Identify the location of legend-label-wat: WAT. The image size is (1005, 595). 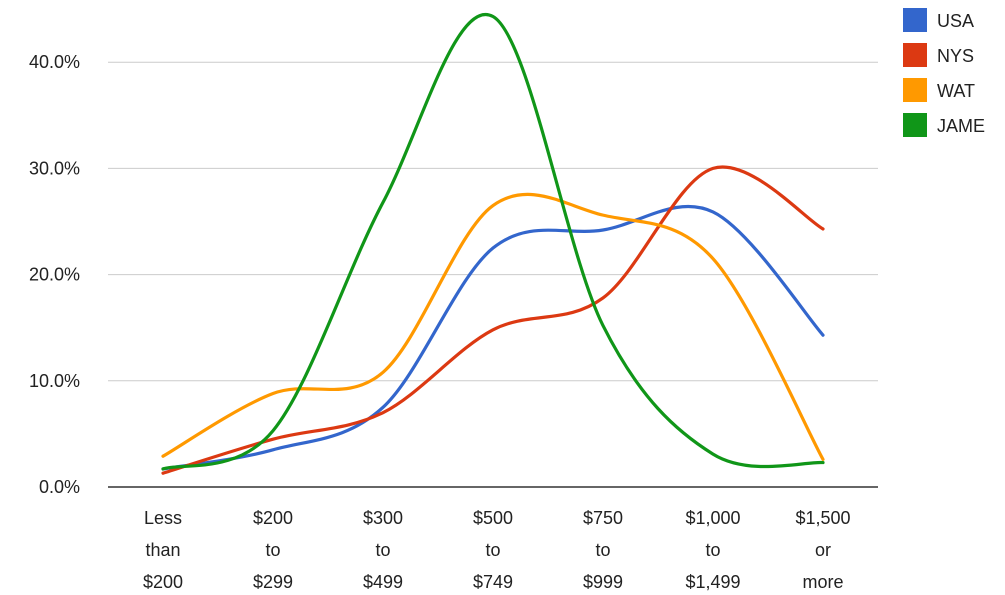
(956, 91).